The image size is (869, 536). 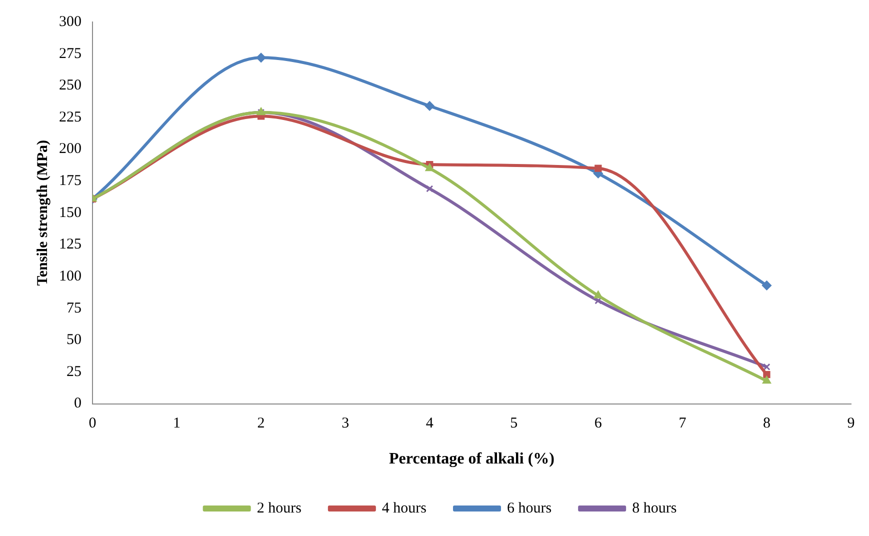 I want to click on x-tick-label: 2, so click(x=261, y=424).